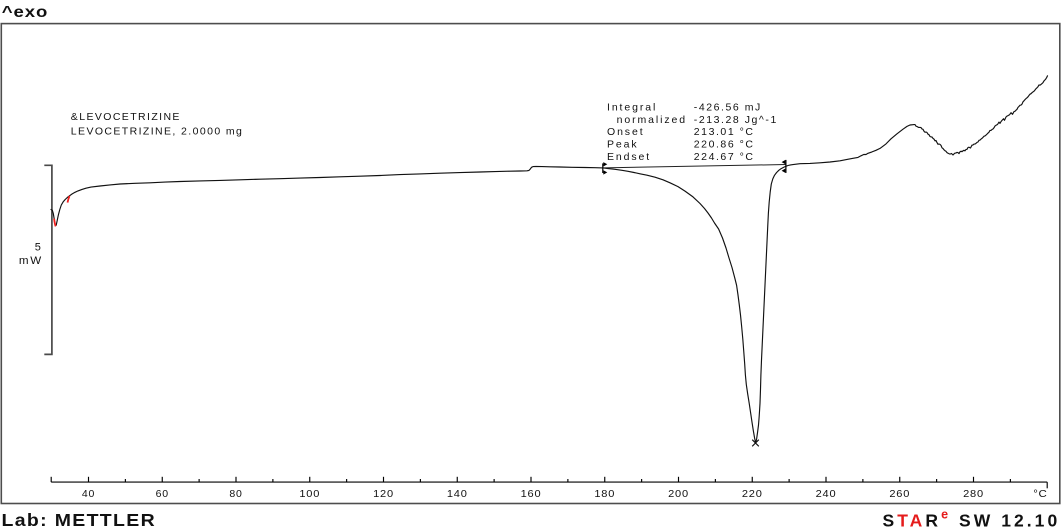 Image resolution: width=1062 pixels, height=530 pixels. Describe the element at coordinates (736, 120) in the screenshot. I see `svg-text: -213.28 Jg^-1` at that location.